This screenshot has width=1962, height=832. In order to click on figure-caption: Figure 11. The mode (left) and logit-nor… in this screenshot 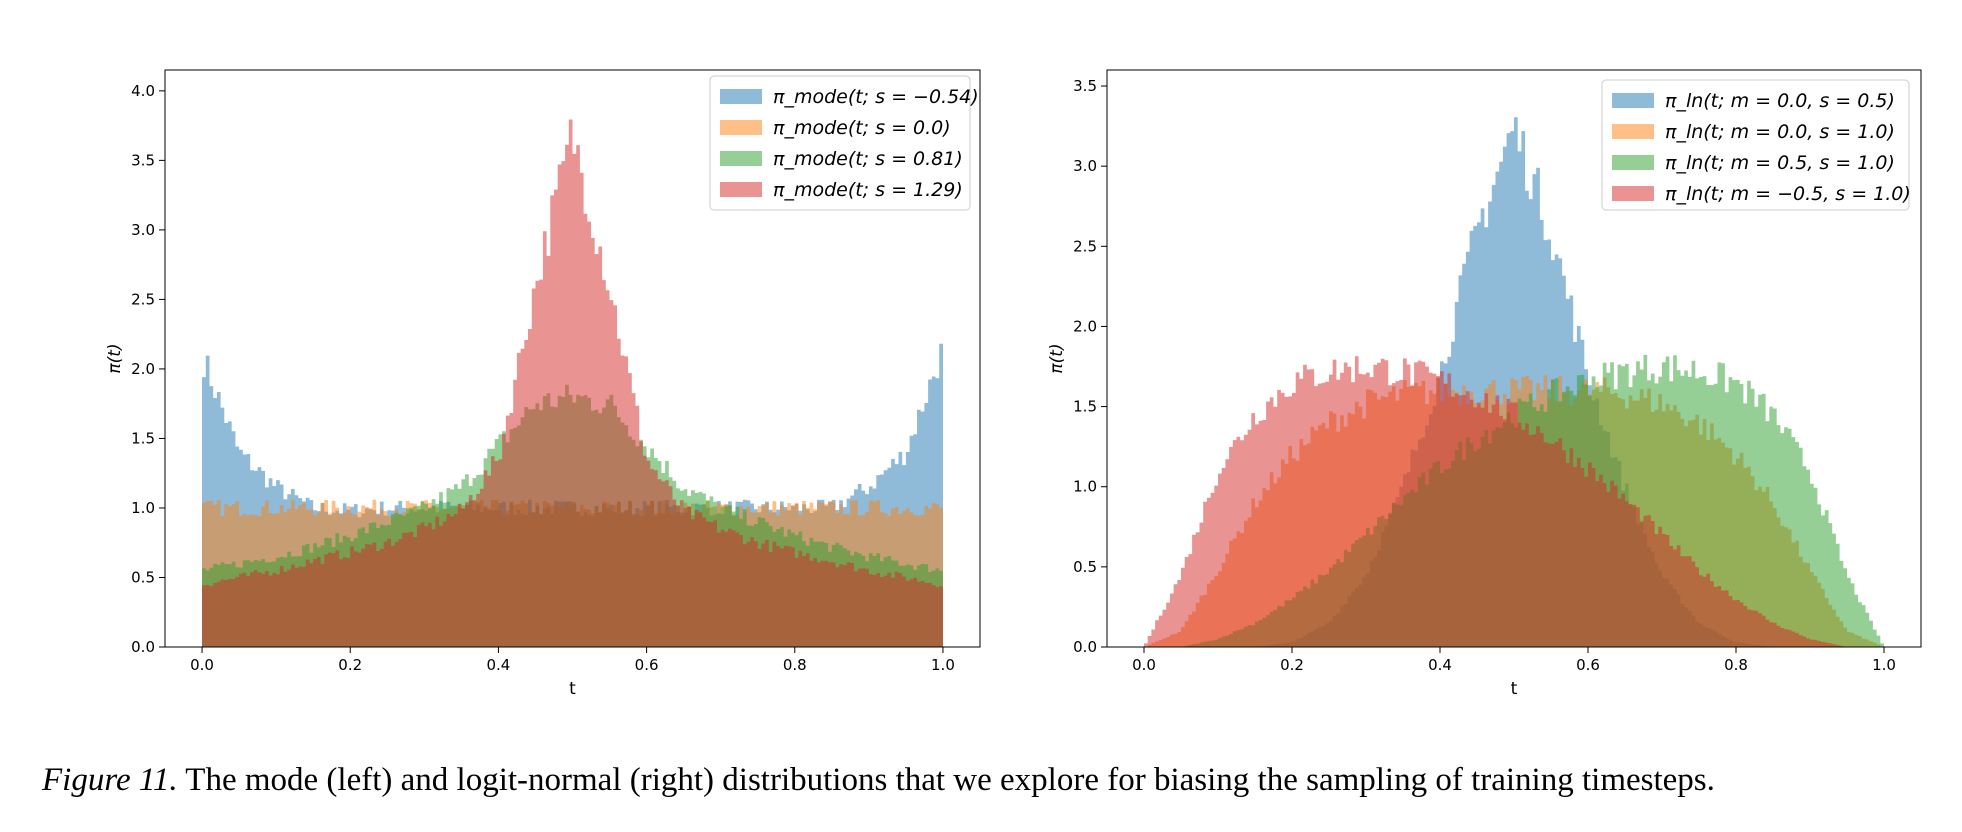, I will do `click(992, 780)`.